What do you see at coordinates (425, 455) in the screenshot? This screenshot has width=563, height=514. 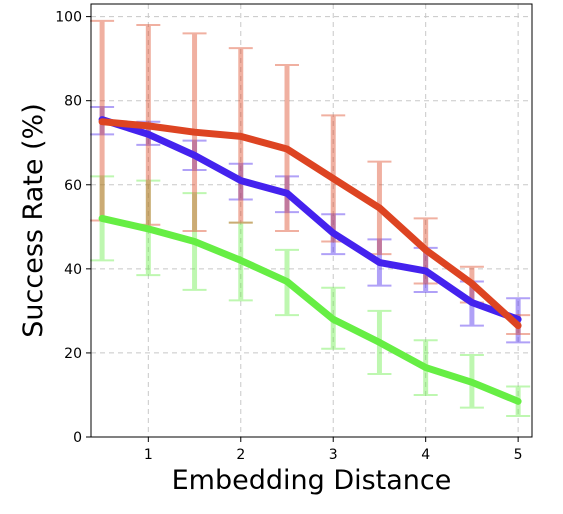 I see `x-tick-label: 4` at bounding box center [425, 455].